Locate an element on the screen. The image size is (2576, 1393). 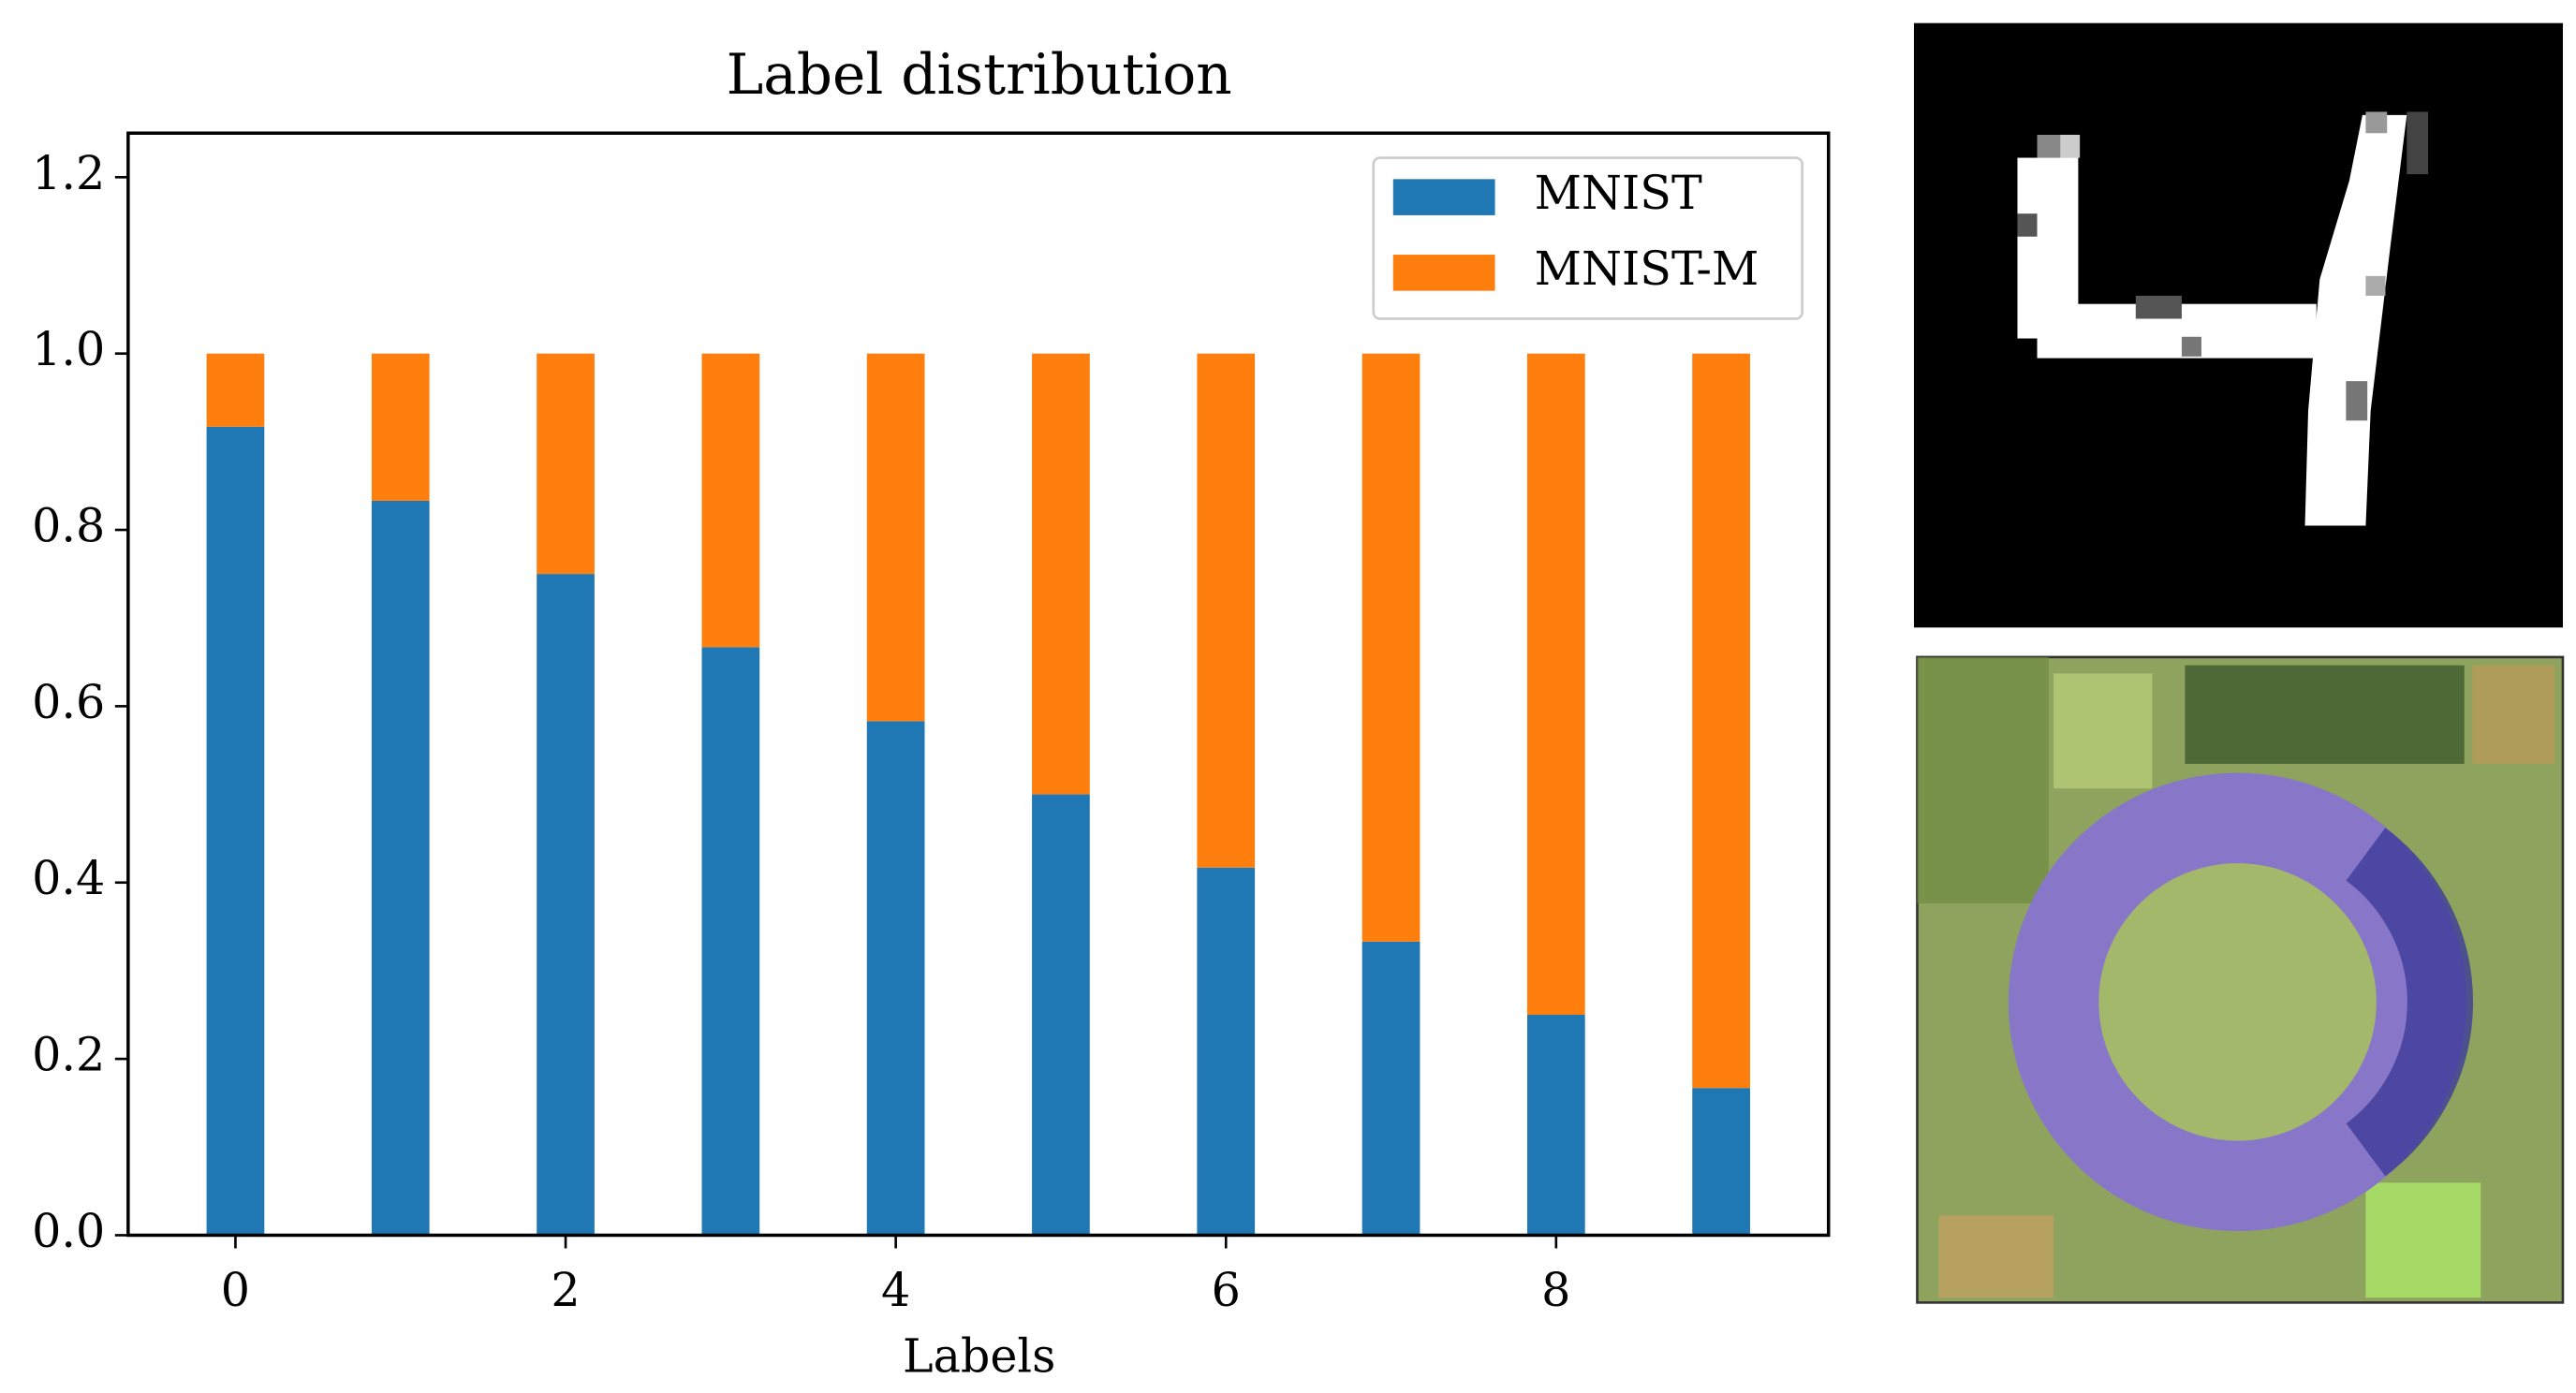
y-tick-label: 1.0 is located at coordinates (68, 349).